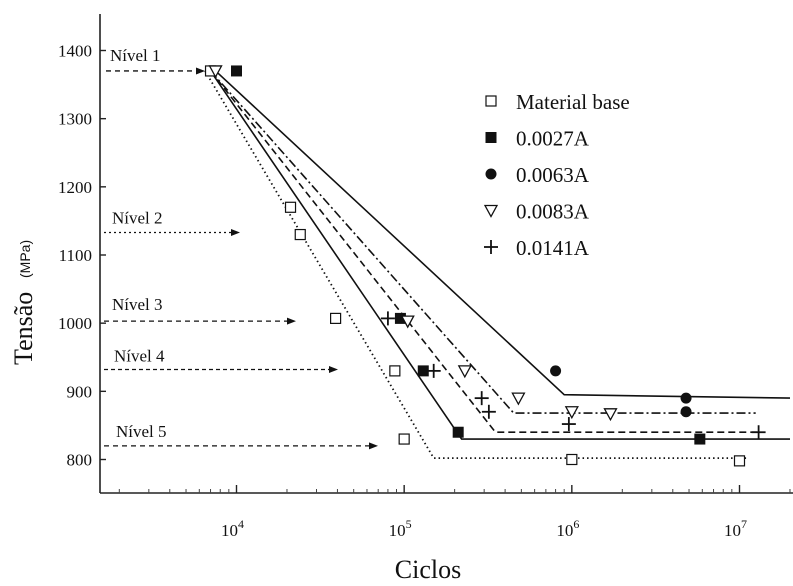  I want to click on y-tick-label: 900, so click(80, 391).